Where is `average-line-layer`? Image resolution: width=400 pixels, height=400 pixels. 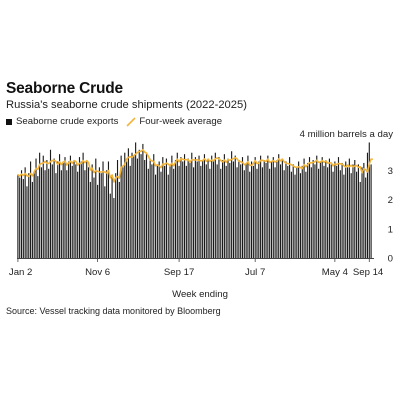 average-line-layer is located at coordinates (195, 165).